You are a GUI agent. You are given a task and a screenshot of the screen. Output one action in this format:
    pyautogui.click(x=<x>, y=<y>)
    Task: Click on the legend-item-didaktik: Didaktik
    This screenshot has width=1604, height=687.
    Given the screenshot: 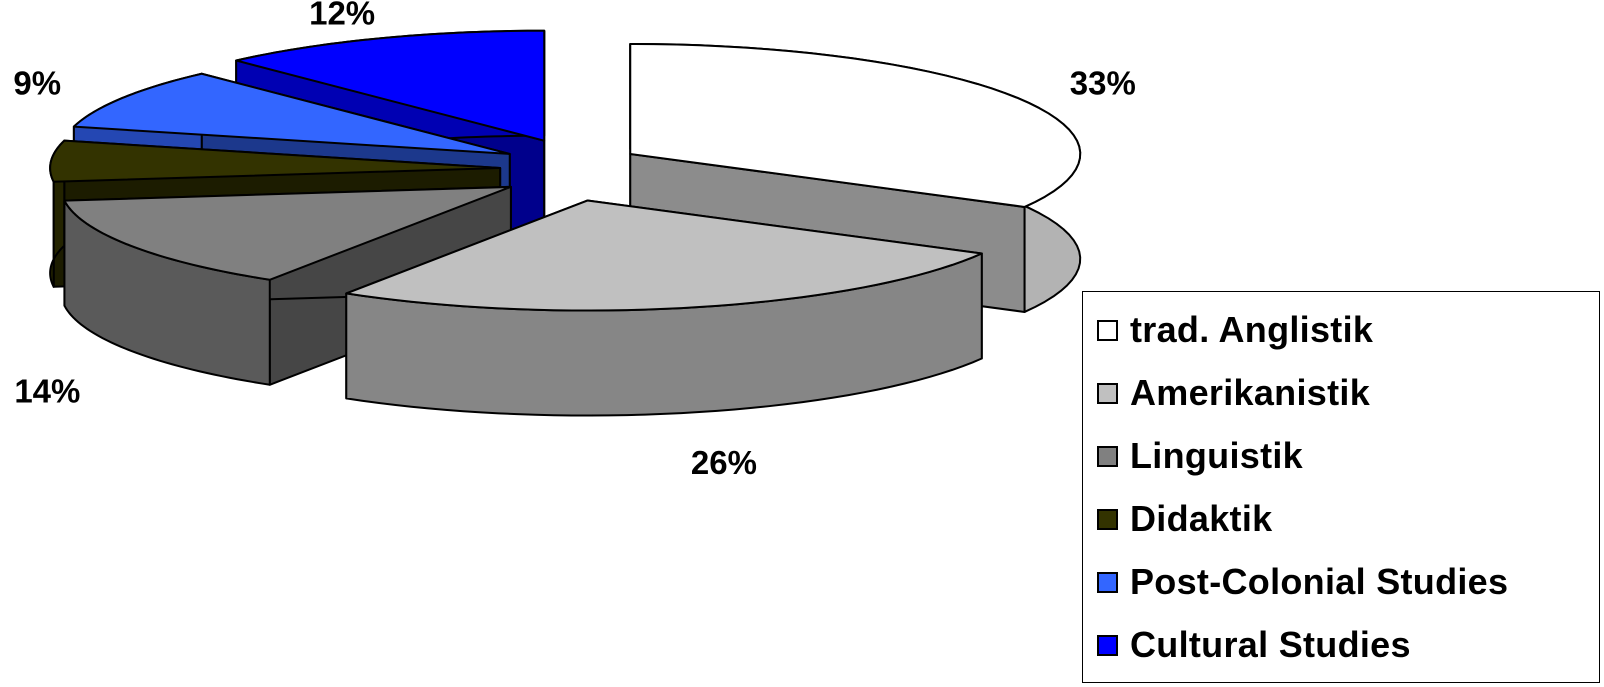 What is the action you would take?
    pyautogui.click(x=1185, y=518)
    